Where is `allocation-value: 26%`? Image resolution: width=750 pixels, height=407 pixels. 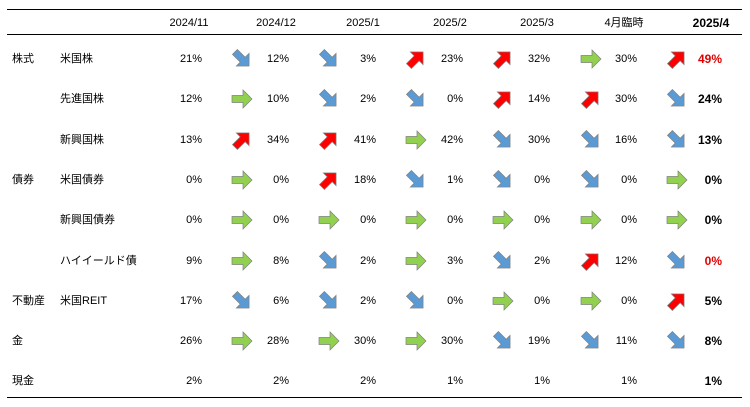 allocation-value: 26% is located at coordinates (190, 341).